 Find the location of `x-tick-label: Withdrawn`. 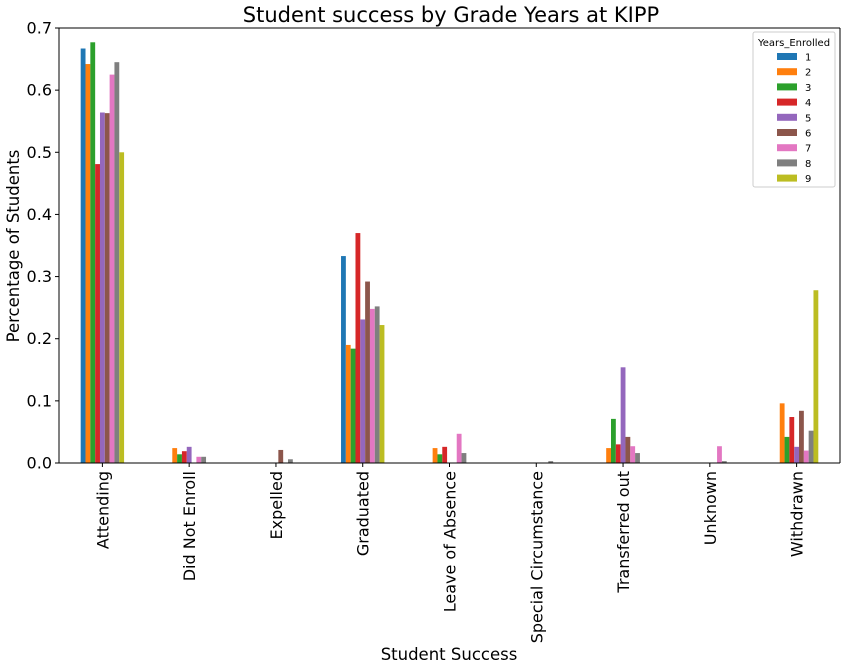

x-tick-label: Withdrawn is located at coordinates (797, 514).